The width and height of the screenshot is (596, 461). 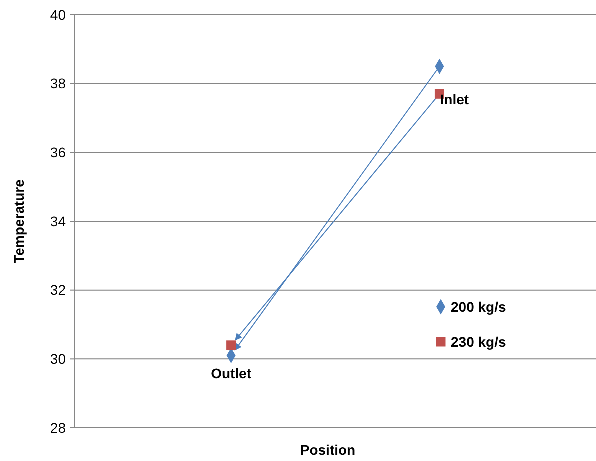 I want to click on y-axis-title: Temperature, so click(x=19, y=221).